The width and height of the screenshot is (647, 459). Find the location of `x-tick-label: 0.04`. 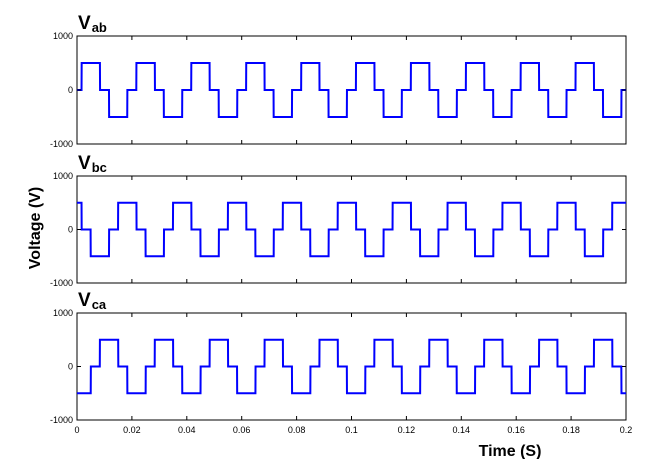

x-tick-label: 0.04 is located at coordinates (187, 430).